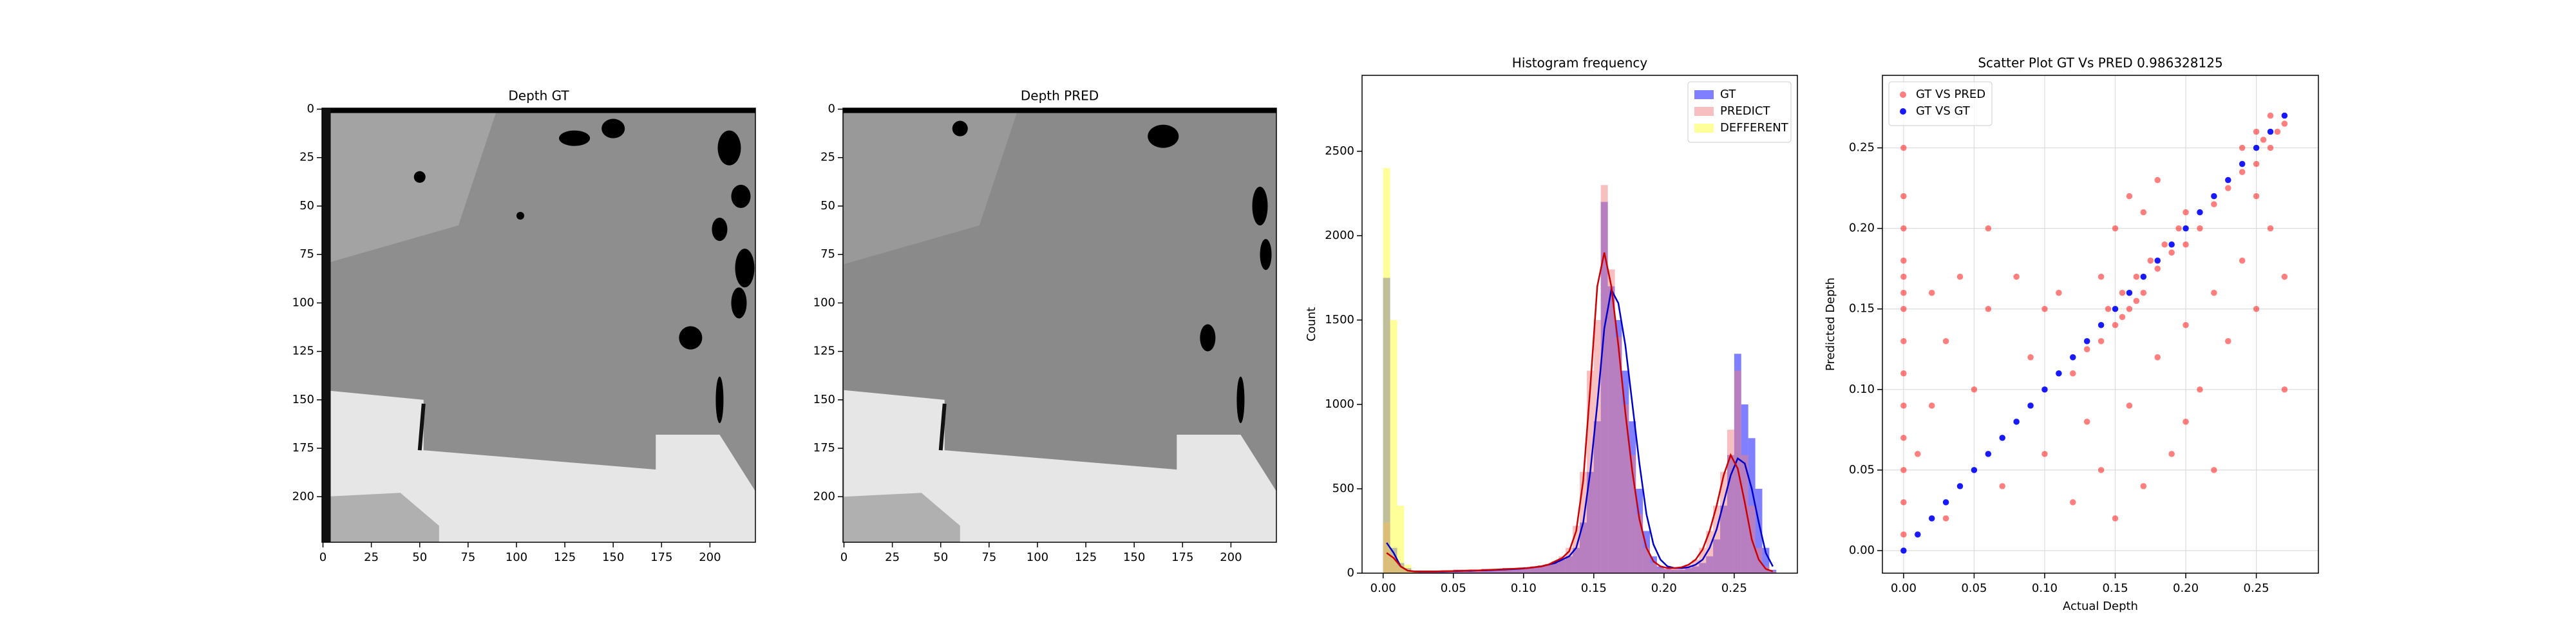 The image size is (2576, 644). I want to click on y-tick-label: 0, so click(1351, 573).